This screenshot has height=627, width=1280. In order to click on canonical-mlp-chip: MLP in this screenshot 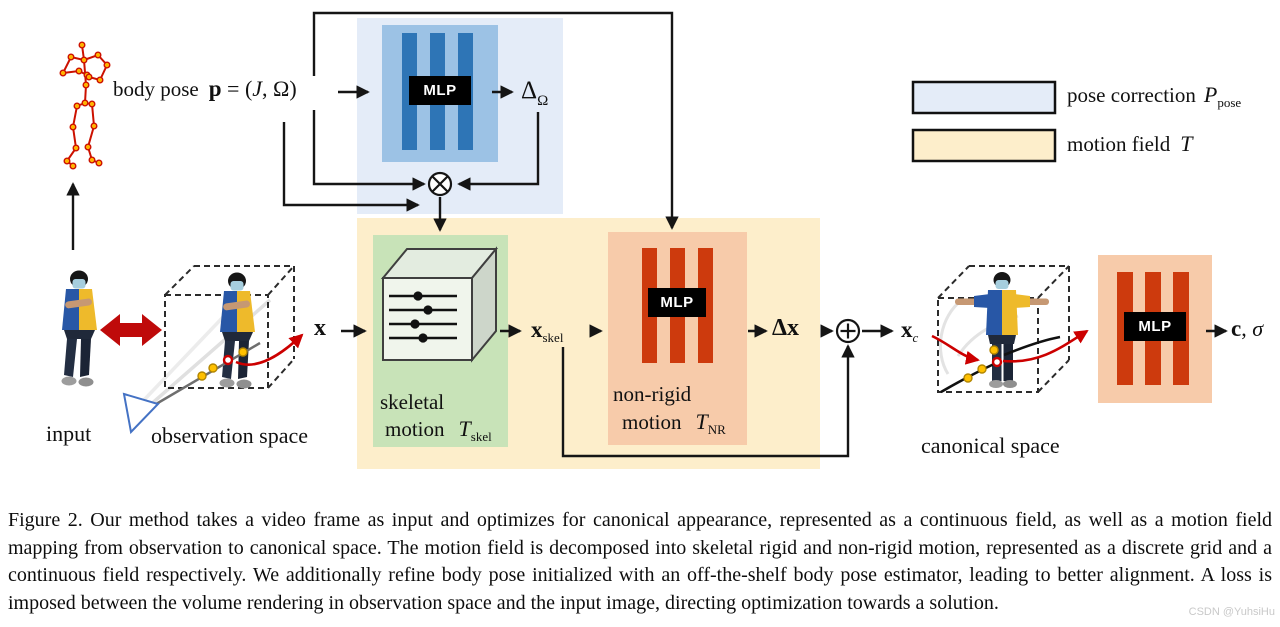, I will do `click(1155, 326)`.